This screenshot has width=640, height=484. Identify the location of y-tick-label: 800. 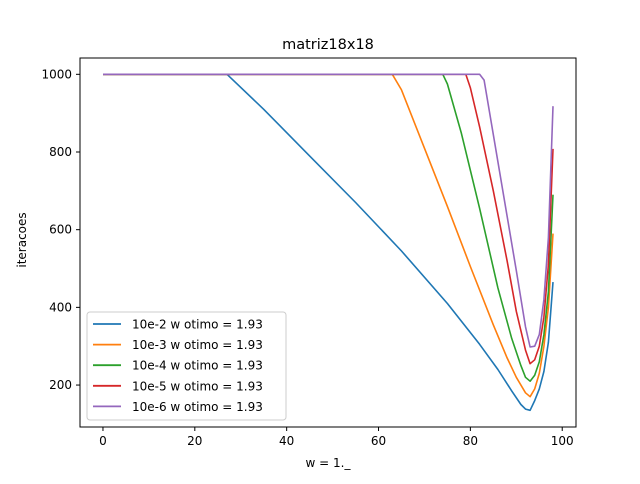
(60, 152).